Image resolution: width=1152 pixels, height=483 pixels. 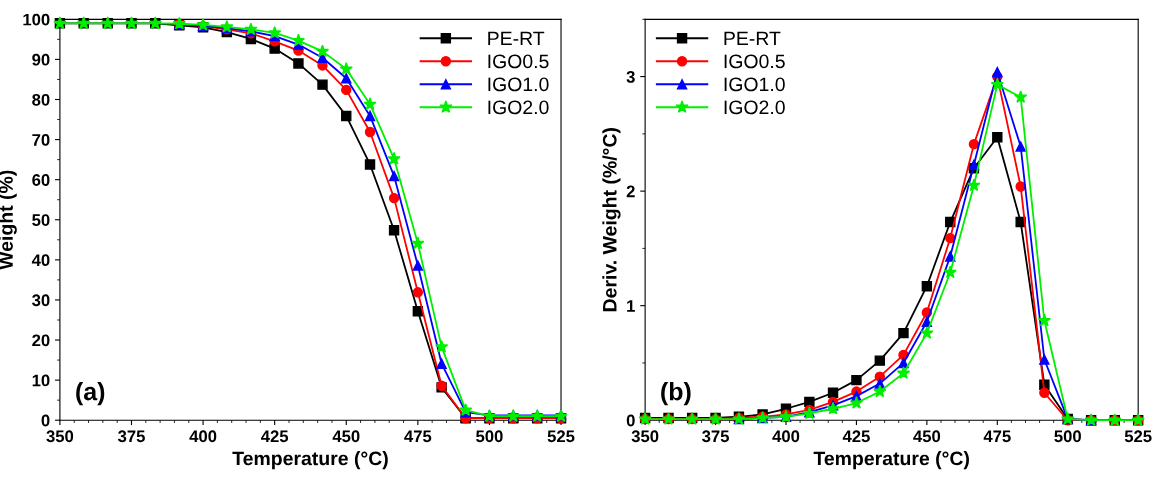 I want to click on y-tick-label: 80, so click(x=41, y=99).